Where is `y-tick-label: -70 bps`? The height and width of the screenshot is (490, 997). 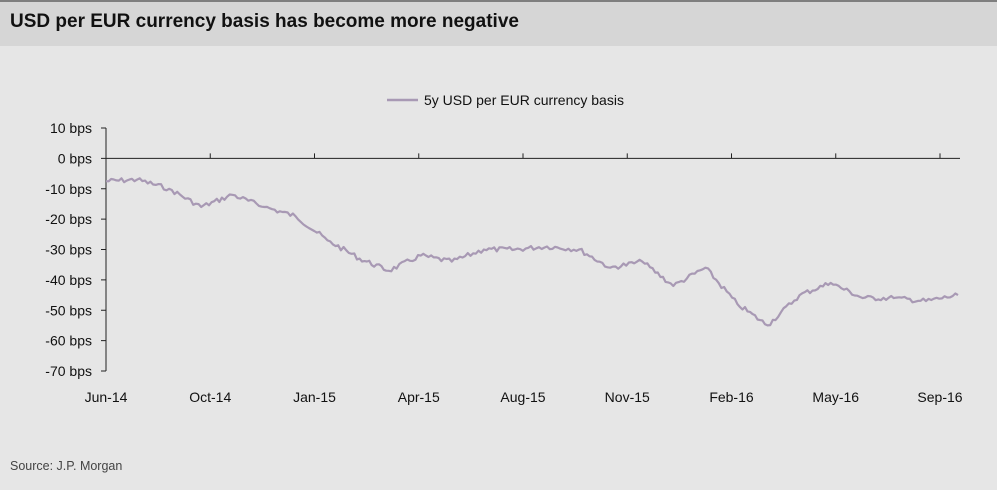 y-tick-label: -70 bps is located at coordinates (68, 371).